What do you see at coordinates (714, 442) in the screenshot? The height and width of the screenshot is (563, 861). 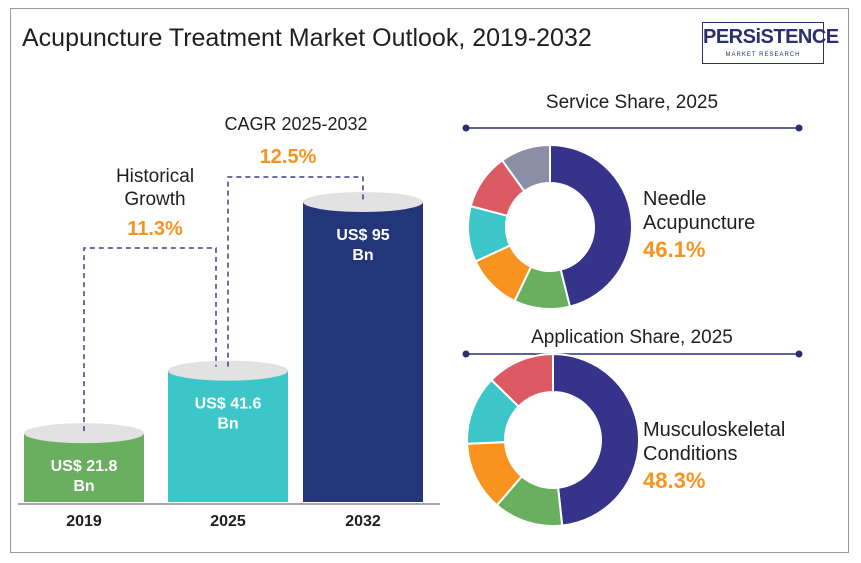 I see `application-share-highlight-label: Musculoskeletal Conditions` at bounding box center [714, 442].